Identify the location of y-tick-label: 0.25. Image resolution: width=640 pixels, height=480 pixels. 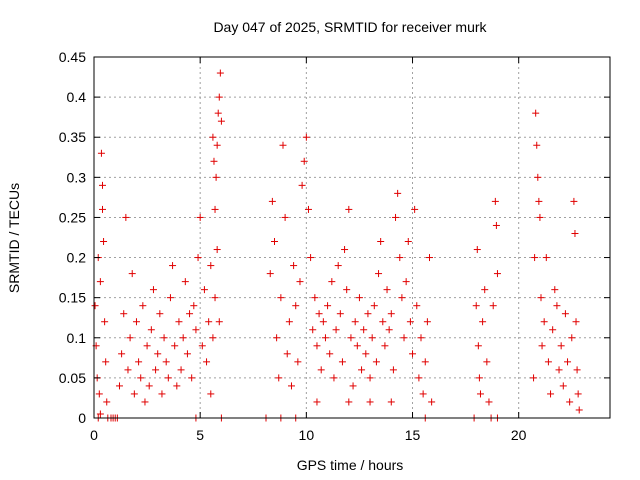
(72, 217).